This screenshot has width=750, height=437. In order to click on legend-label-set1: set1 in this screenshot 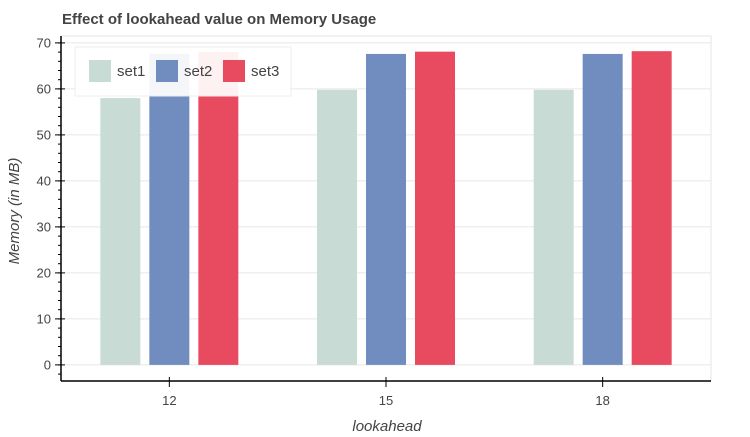, I will do `click(131, 71)`.